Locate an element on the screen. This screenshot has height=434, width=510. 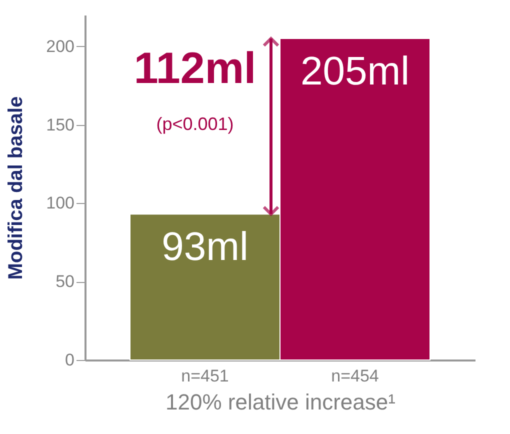
data-label: 205ml is located at coordinates (355, 72).